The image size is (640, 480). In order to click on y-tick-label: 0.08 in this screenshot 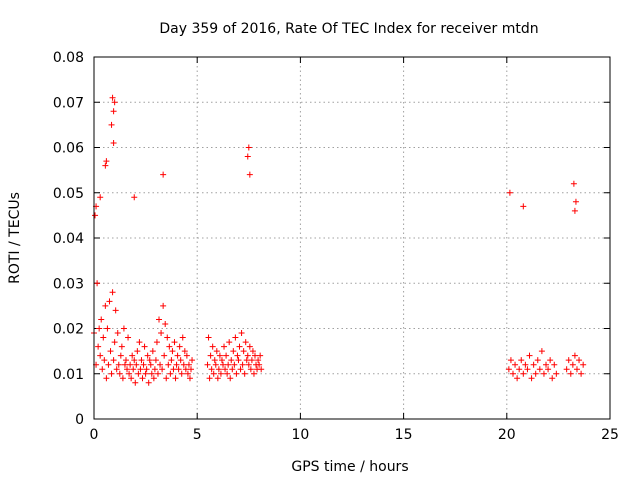, I will do `click(68, 58)`.